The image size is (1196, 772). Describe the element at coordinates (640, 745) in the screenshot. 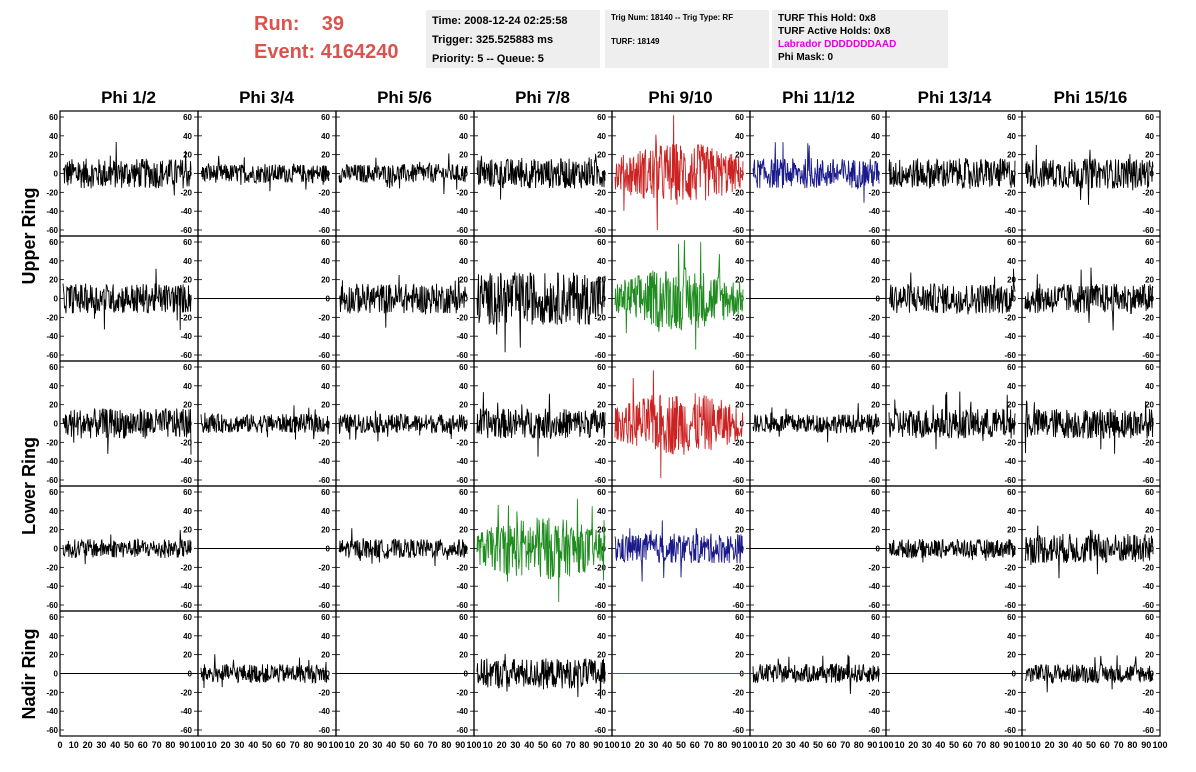

I see `x-tick-label: 20` at that location.